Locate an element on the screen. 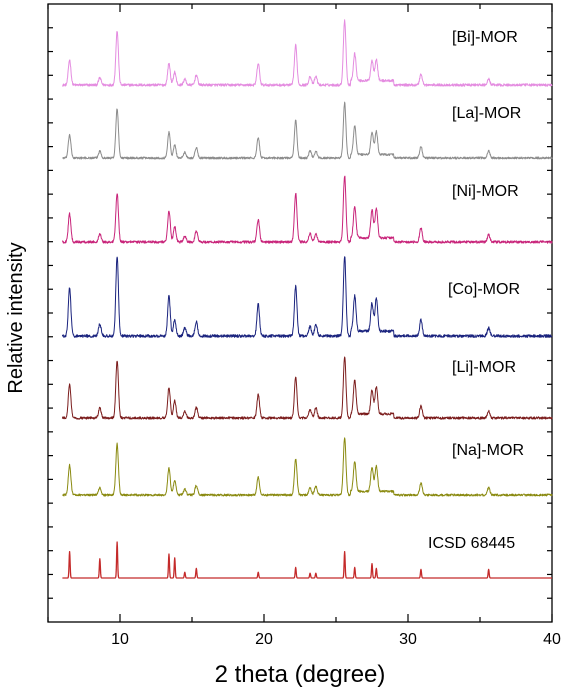 This screenshot has height=691, width=574. series-label: [Co]-MOR is located at coordinates (484, 289).